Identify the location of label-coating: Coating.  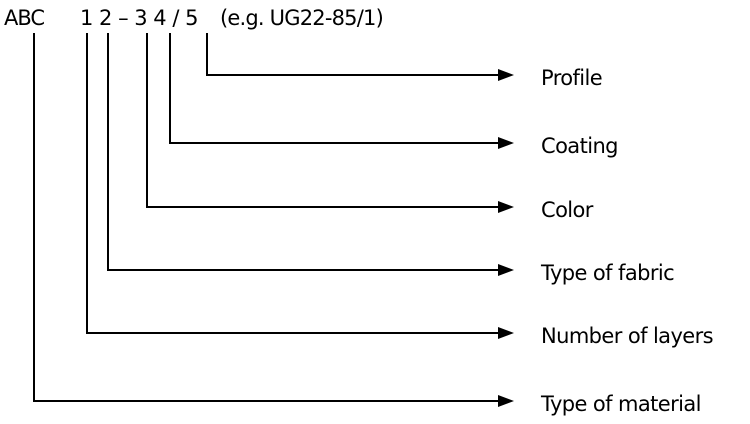
(579, 146).